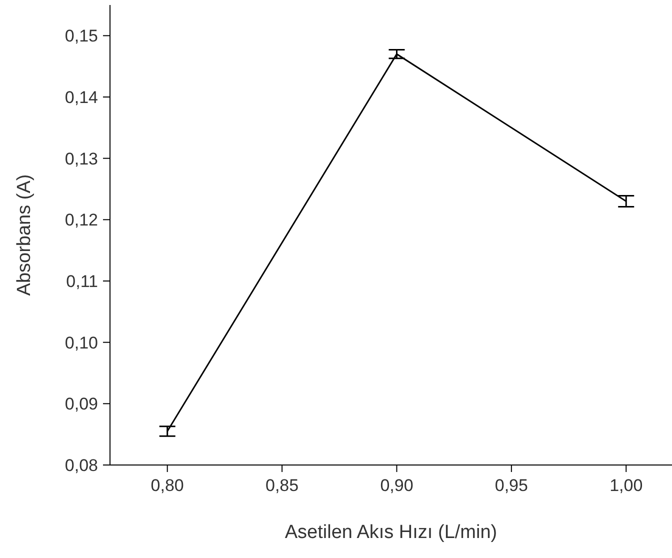  Describe the element at coordinates (81, 404) in the screenshot. I see `y-tick-label: 0,09` at that location.